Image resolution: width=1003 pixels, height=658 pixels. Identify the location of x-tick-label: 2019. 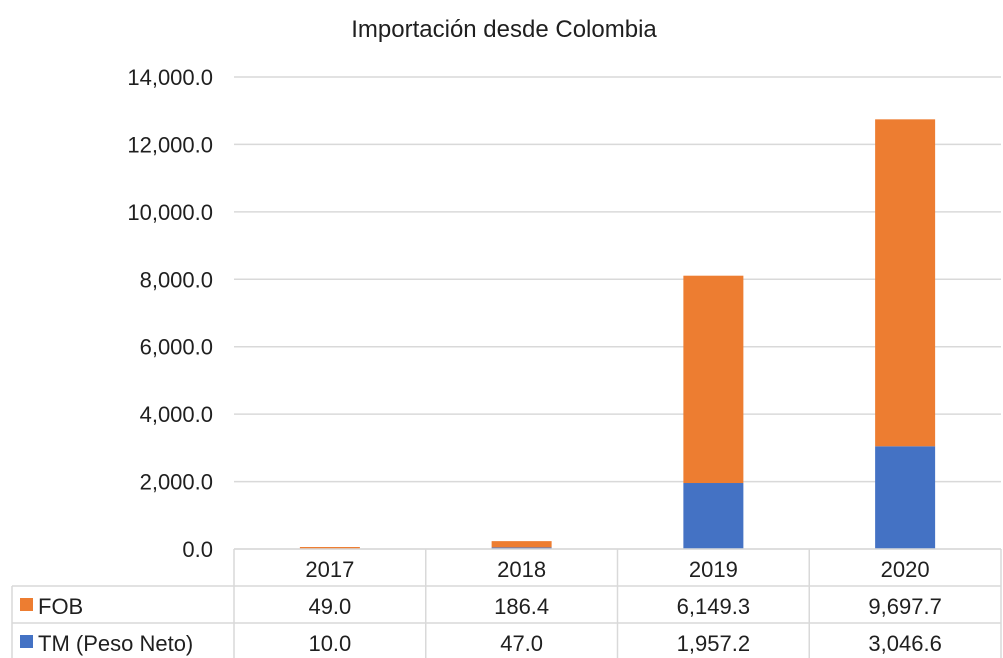
(713, 569).